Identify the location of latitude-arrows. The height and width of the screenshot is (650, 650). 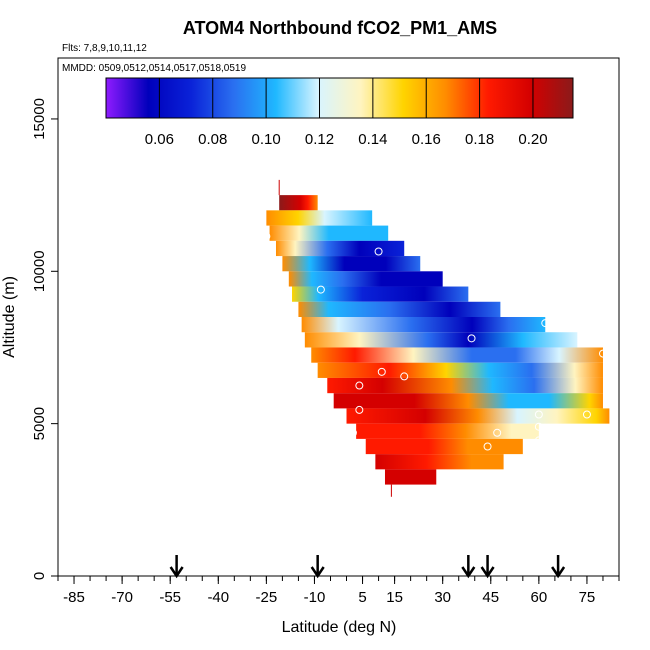
(367, 567).